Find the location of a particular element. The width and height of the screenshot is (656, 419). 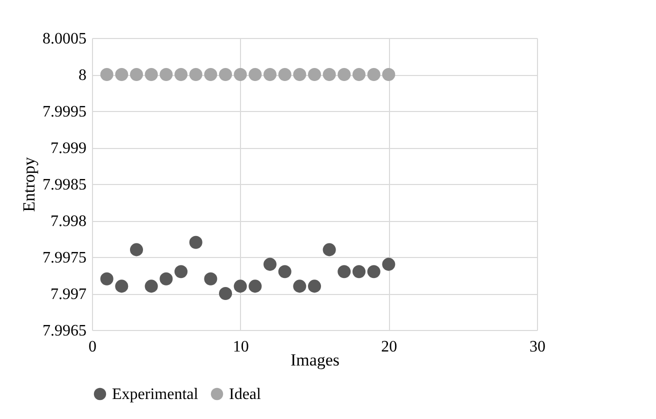

x-tick-label: 10 is located at coordinates (240, 347).